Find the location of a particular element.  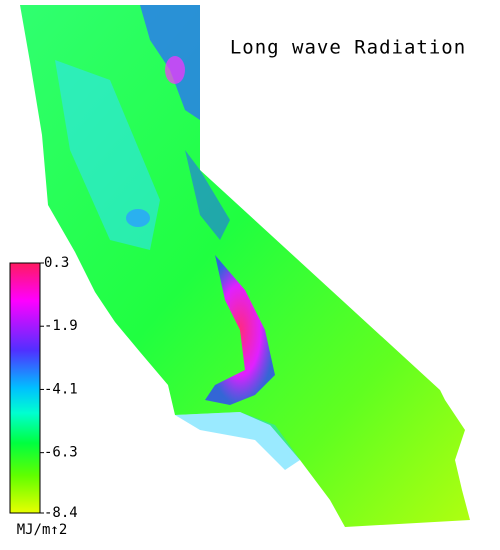

southern-coast-band is located at coordinates (237, 441).